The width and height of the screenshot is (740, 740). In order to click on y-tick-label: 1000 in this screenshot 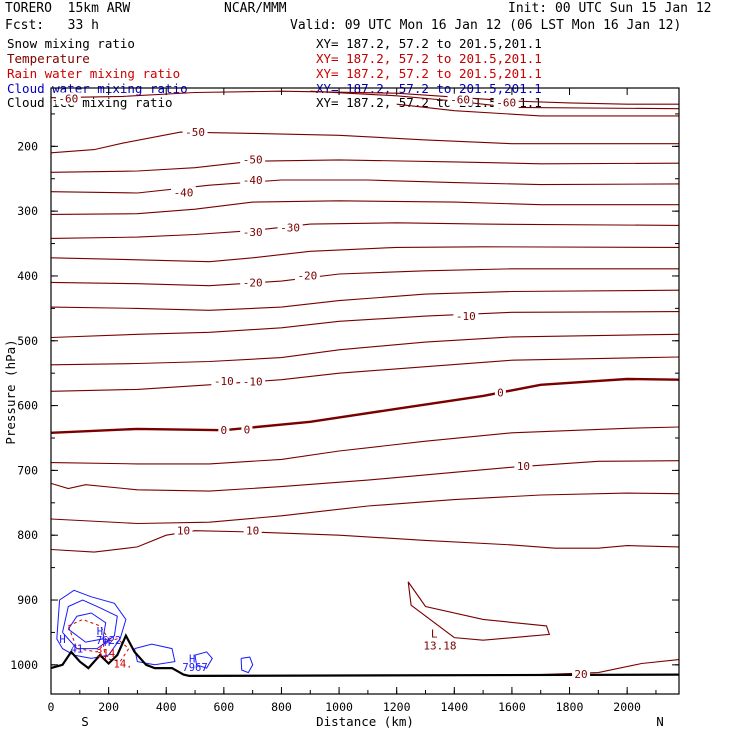, I will do `click(24, 665)`.